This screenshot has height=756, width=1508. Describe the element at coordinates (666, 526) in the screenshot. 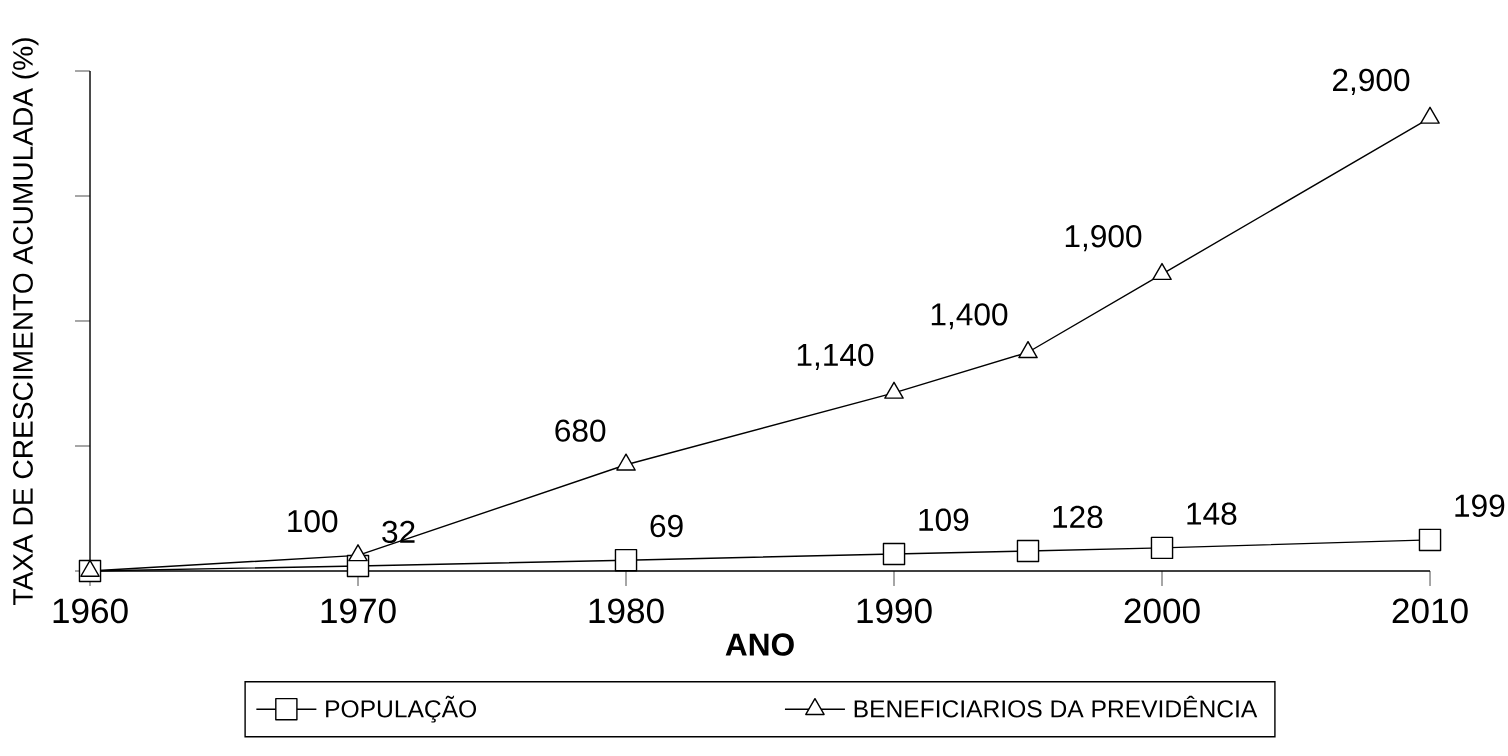

I see `data-label: 69` at that location.